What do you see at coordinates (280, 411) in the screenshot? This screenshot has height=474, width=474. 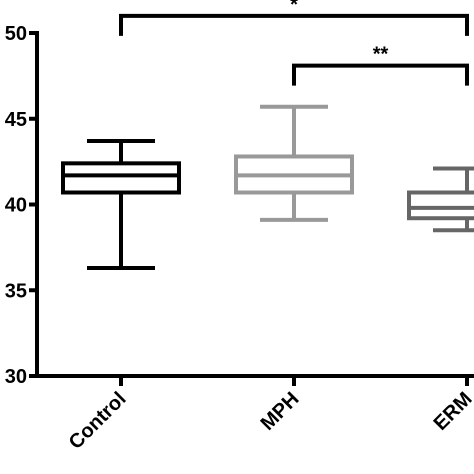 I see `x-category-label: MPH` at bounding box center [280, 411].